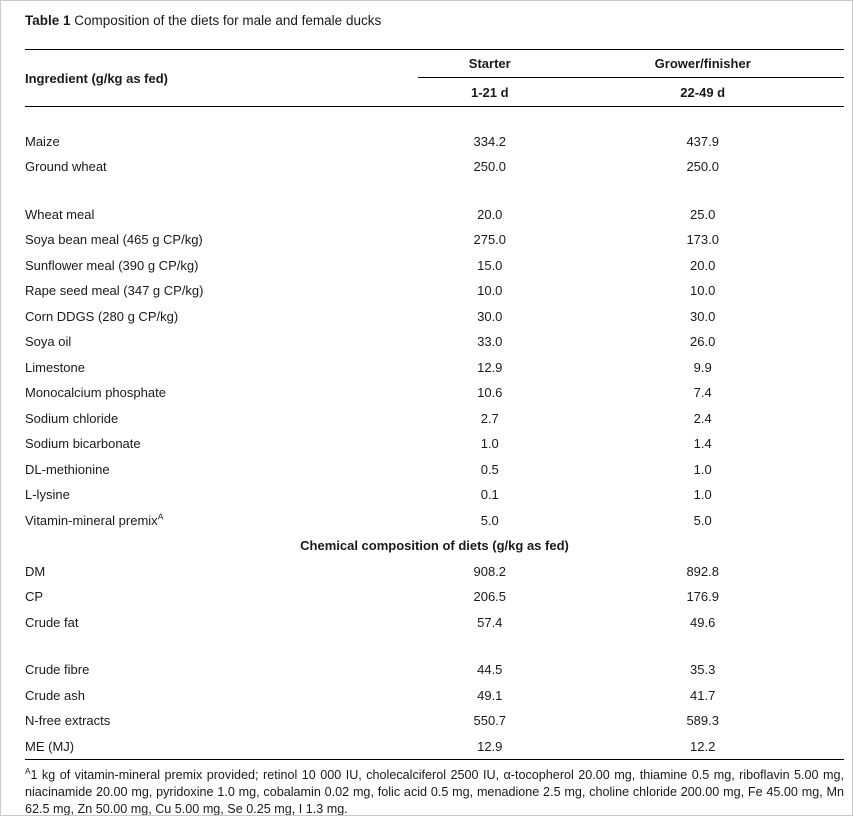 This screenshot has width=853, height=816. What do you see at coordinates (703, 265) in the screenshot?
I see `grower-value: 20.0` at bounding box center [703, 265].